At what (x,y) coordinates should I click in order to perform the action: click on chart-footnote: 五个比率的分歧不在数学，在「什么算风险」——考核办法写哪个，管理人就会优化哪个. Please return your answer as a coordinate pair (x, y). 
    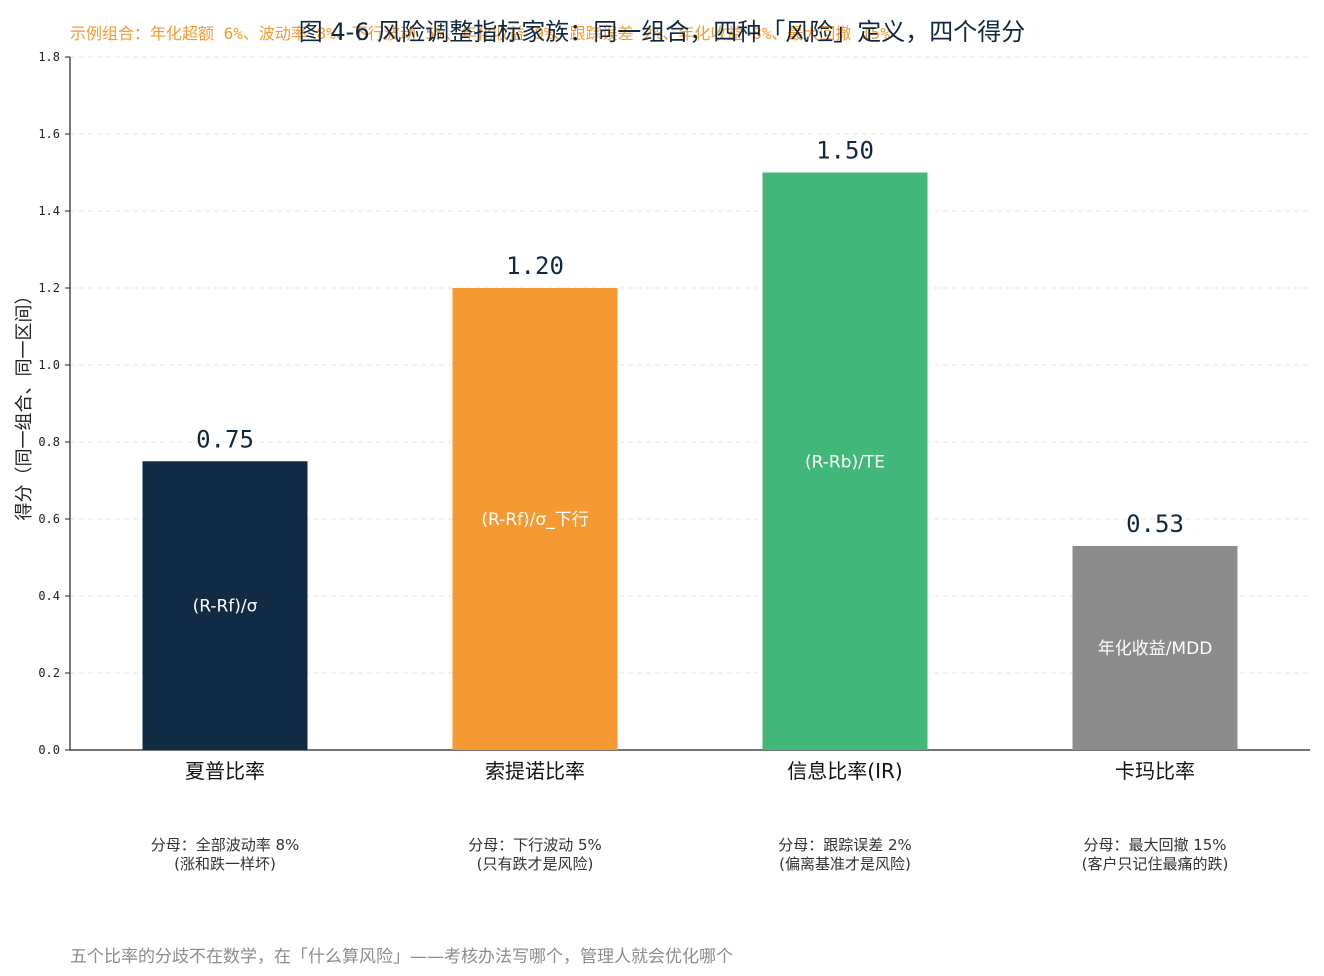
    Looking at the image, I should click on (401, 957).